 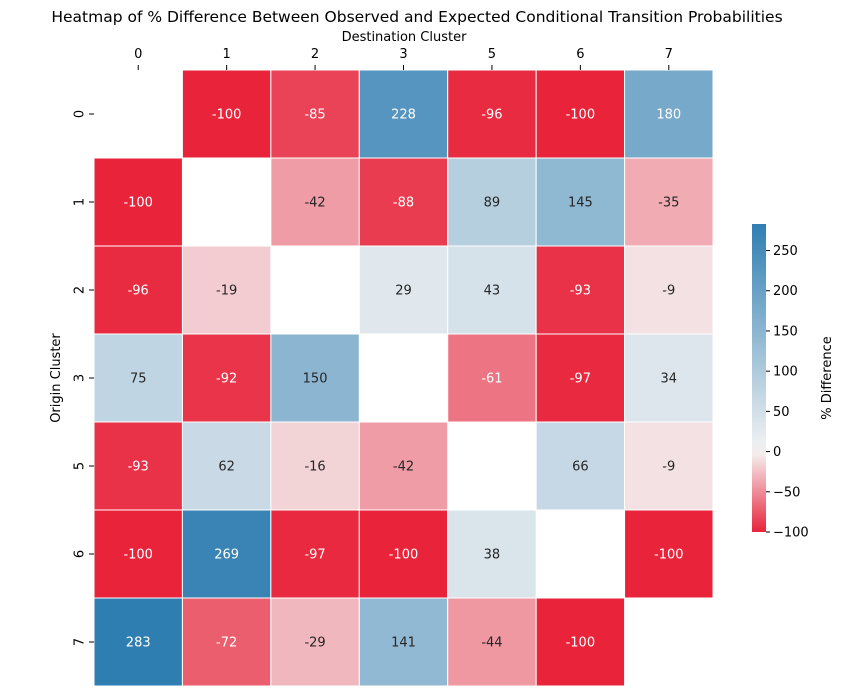 I want to click on cell-value-label: 89, so click(x=492, y=203).